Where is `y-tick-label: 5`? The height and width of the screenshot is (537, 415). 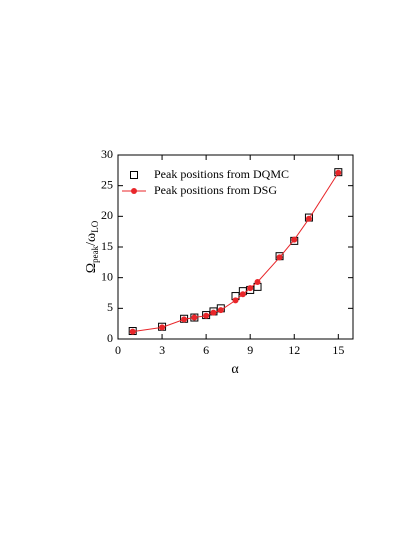
y-tick-label: 5 is located at coordinates (110, 307).